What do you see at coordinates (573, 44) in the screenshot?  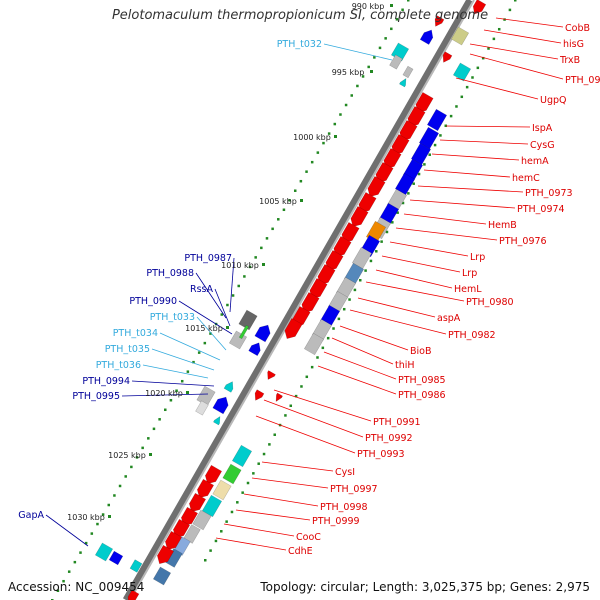 I see `gene-label: hisG` at bounding box center [573, 44].